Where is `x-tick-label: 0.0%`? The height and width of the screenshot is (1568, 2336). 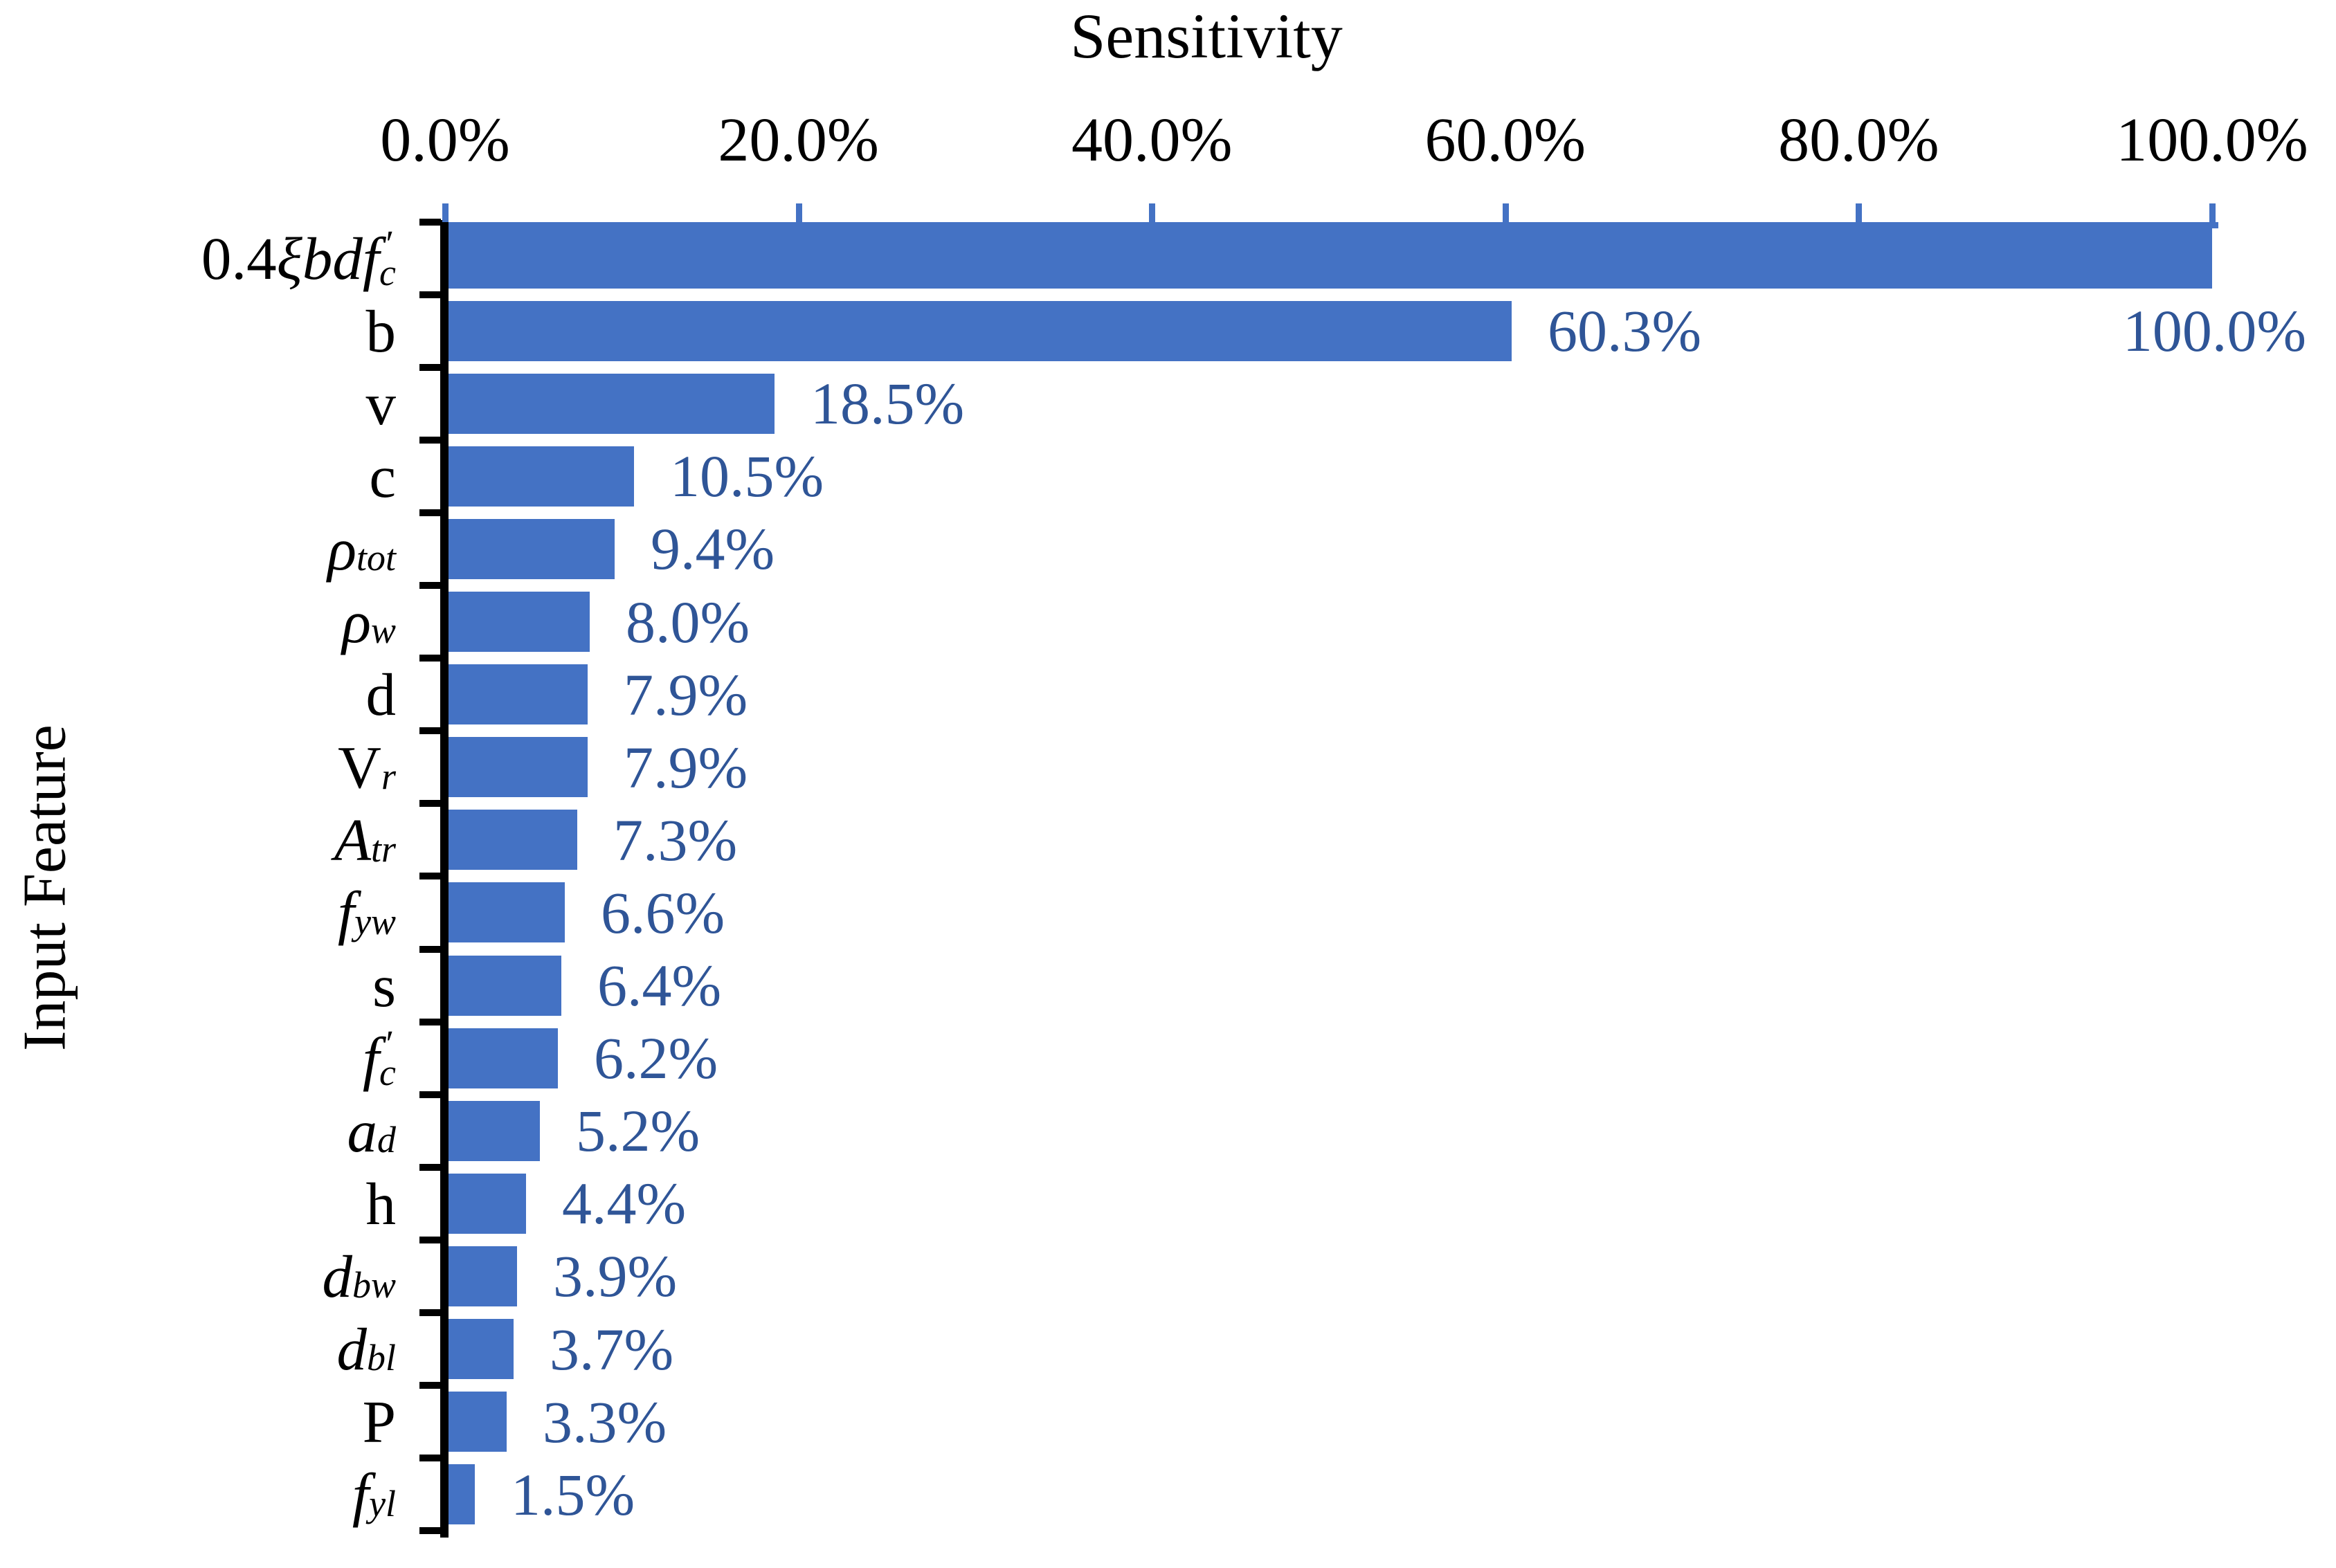
x-tick-label: 0.0% is located at coordinates (445, 140).